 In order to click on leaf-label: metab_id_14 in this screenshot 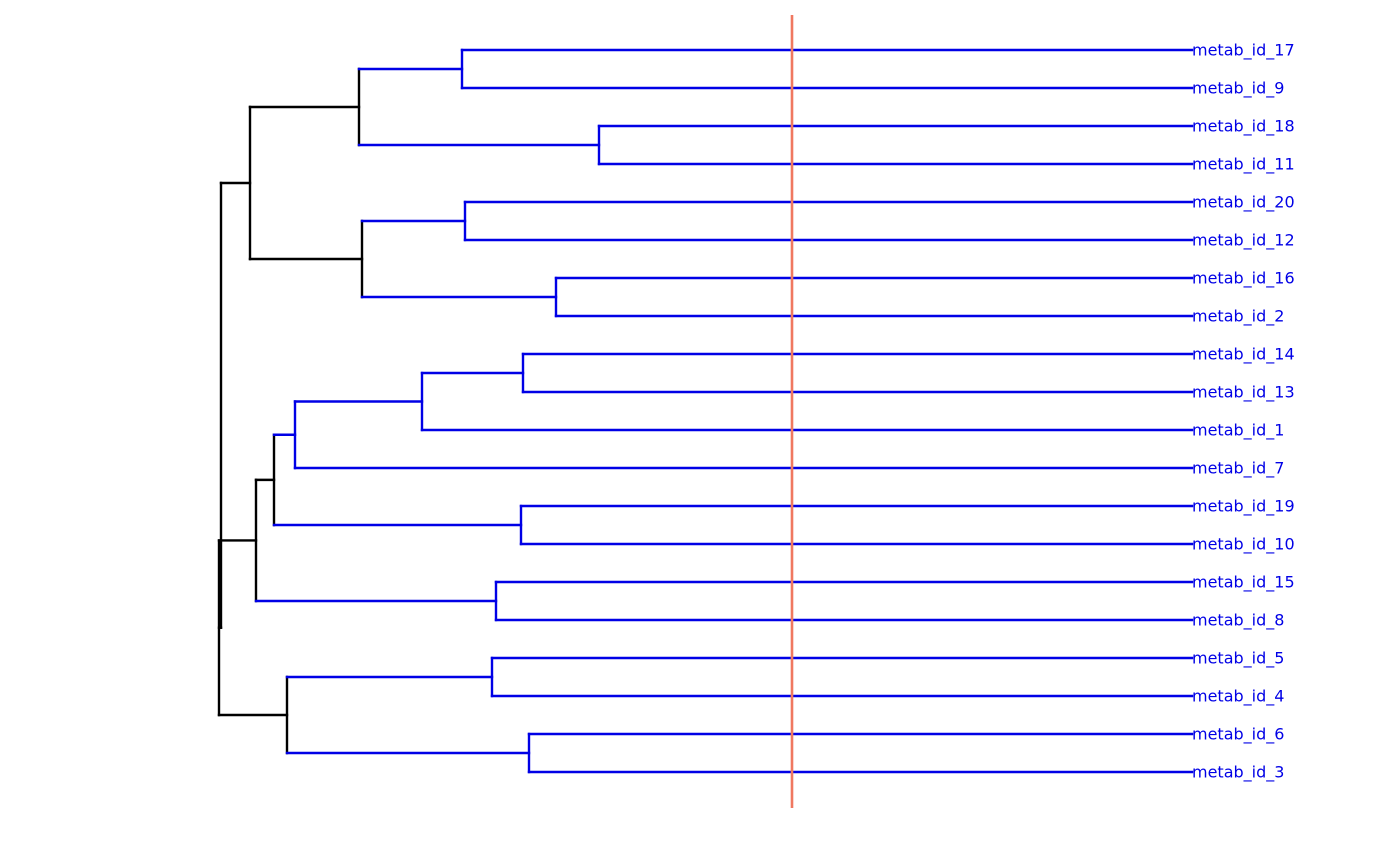, I will do `click(1243, 355)`.